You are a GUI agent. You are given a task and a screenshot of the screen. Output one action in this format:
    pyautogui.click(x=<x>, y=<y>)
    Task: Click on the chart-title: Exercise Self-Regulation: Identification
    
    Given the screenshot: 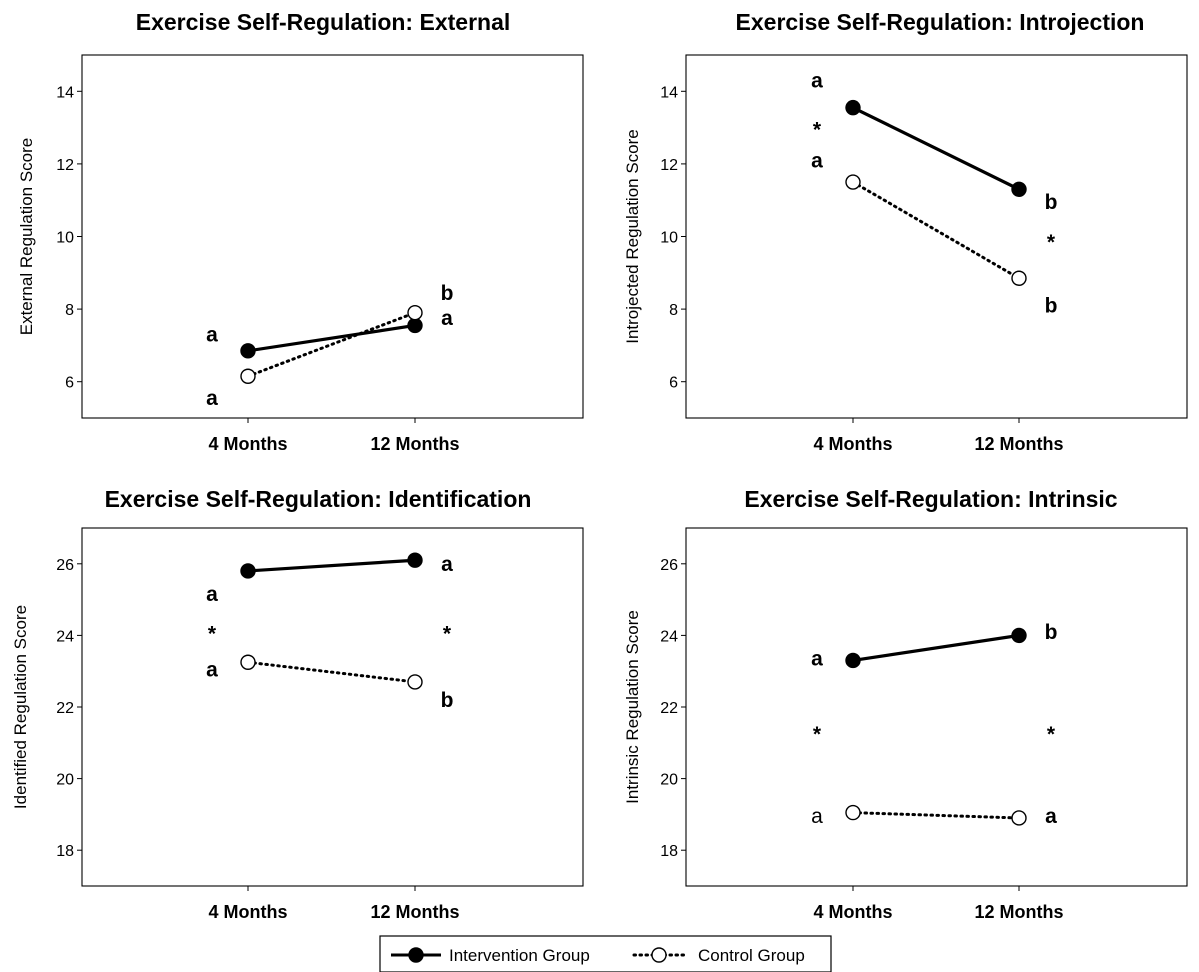 What is the action you would take?
    pyautogui.click(x=318, y=499)
    